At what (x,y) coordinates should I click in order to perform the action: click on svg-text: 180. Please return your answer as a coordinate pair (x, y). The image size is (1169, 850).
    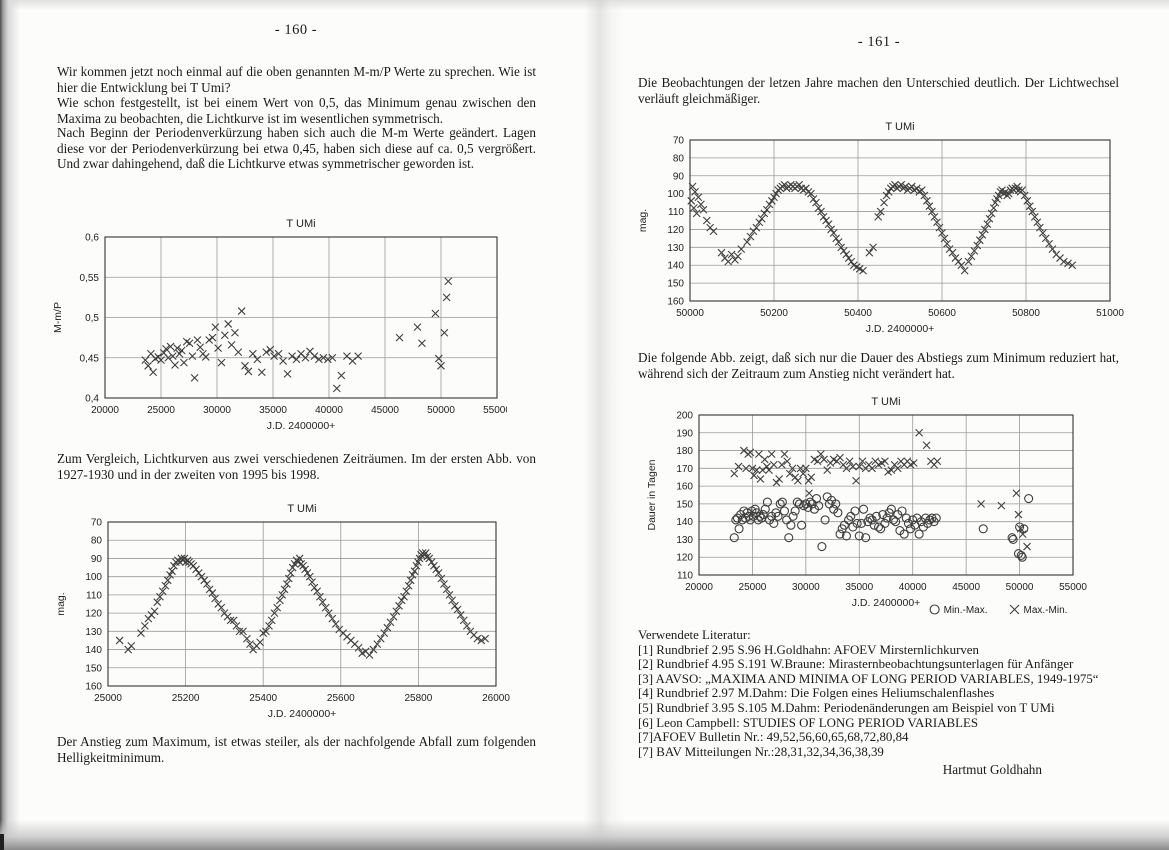
    Looking at the image, I should click on (684, 451).